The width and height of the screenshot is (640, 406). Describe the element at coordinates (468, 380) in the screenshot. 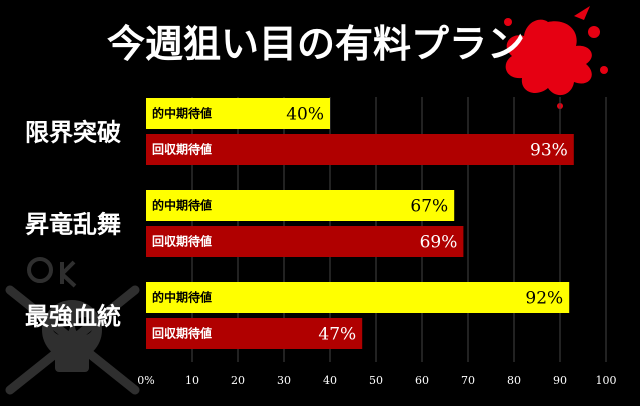

I see `x-tick-label: 70` at that location.